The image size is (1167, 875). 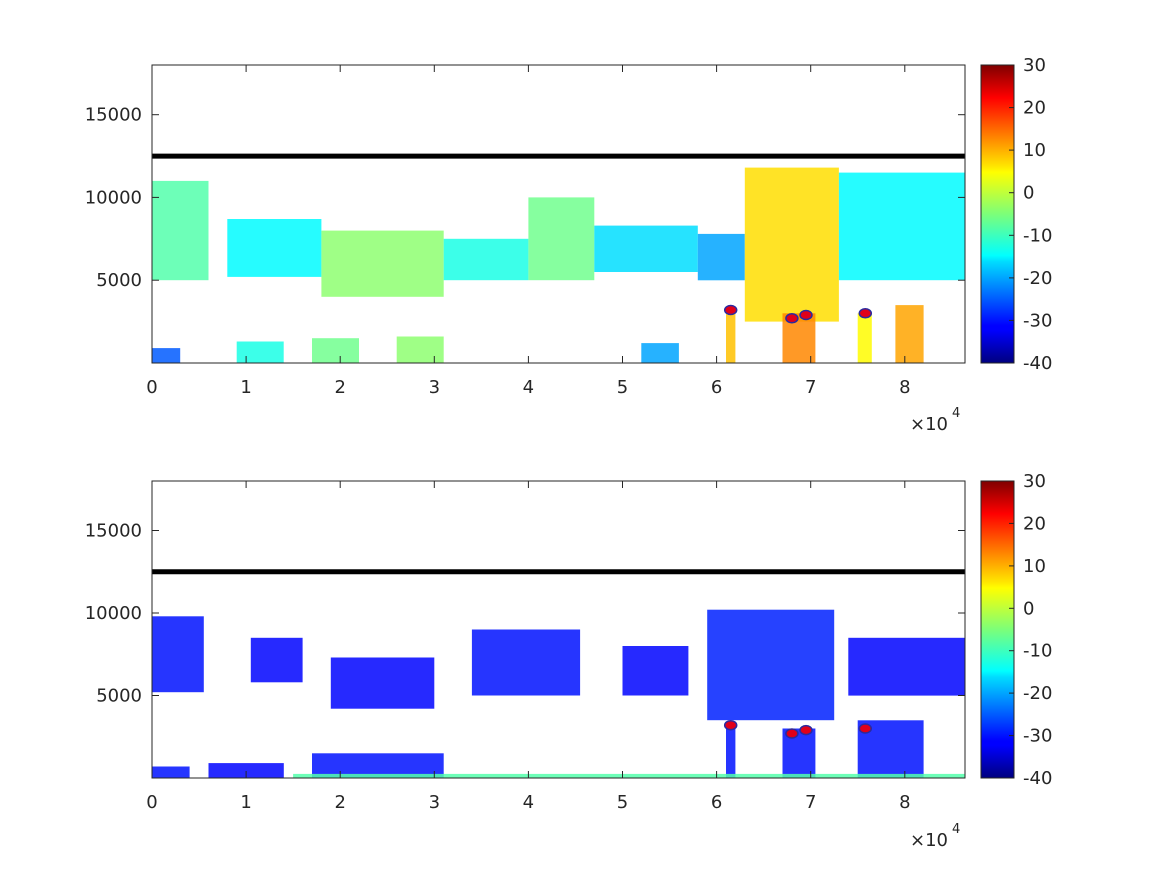 What do you see at coordinates (1034, 65) in the screenshot?
I see `top-colorbar-tick-label-7: 30` at bounding box center [1034, 65].